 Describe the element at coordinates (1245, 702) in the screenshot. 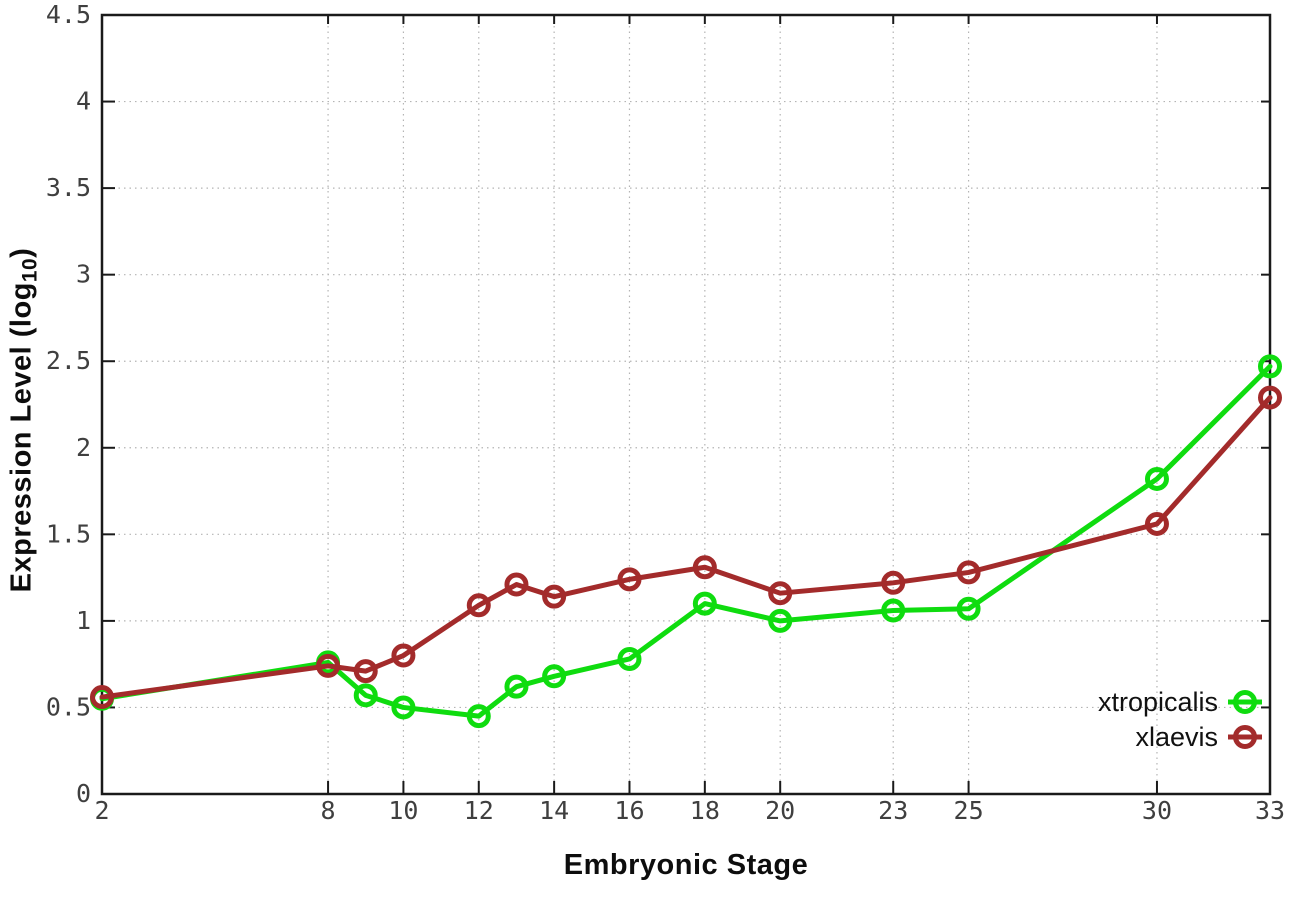

I see `legend-sample-point-xtropicalis` at that location.